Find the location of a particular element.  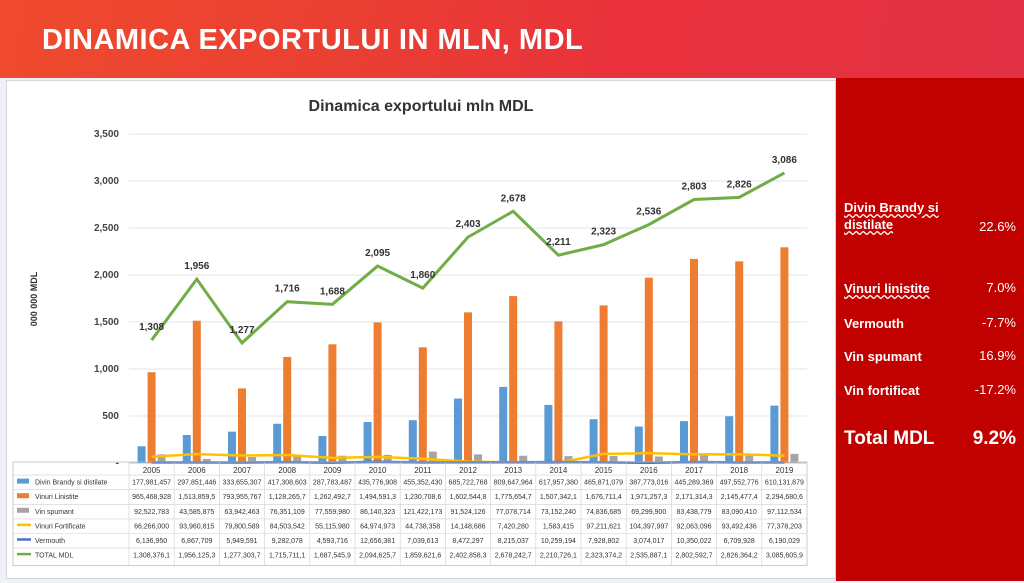

table-cell: 1,687,545,9 is located at coordinates (332, 556).